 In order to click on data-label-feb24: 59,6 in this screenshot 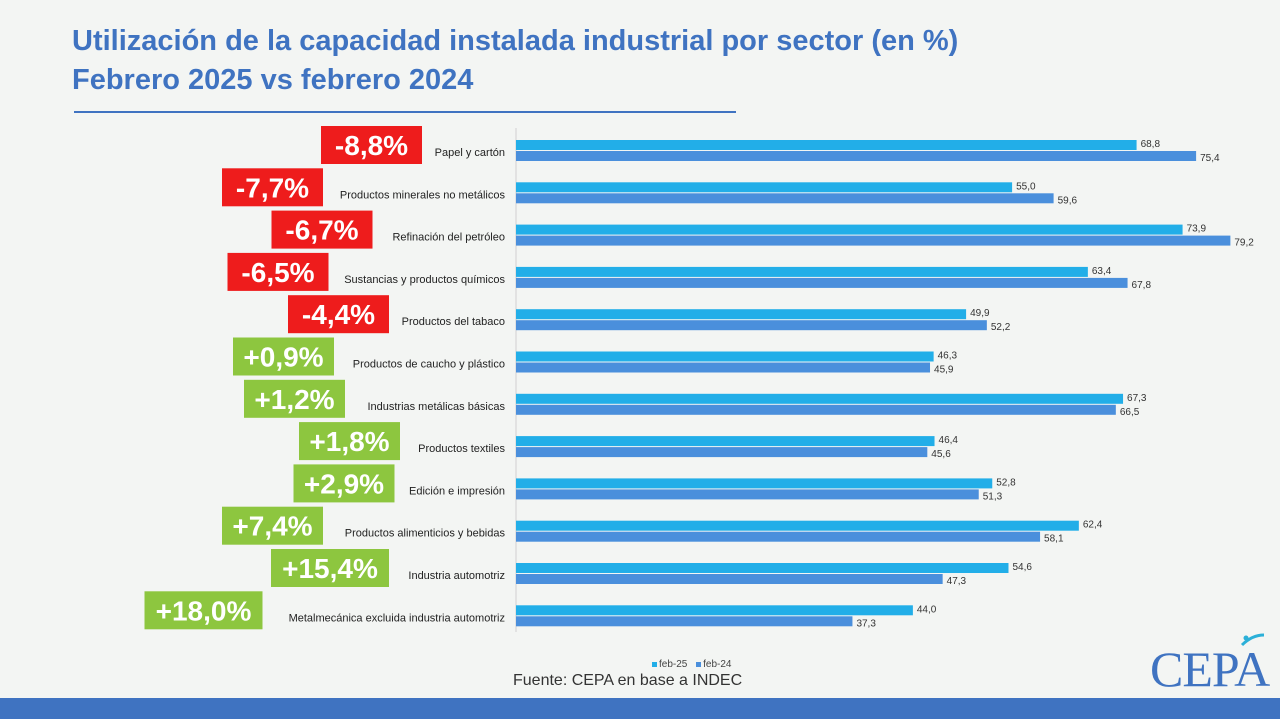, I will do `click(1068, 200)`.